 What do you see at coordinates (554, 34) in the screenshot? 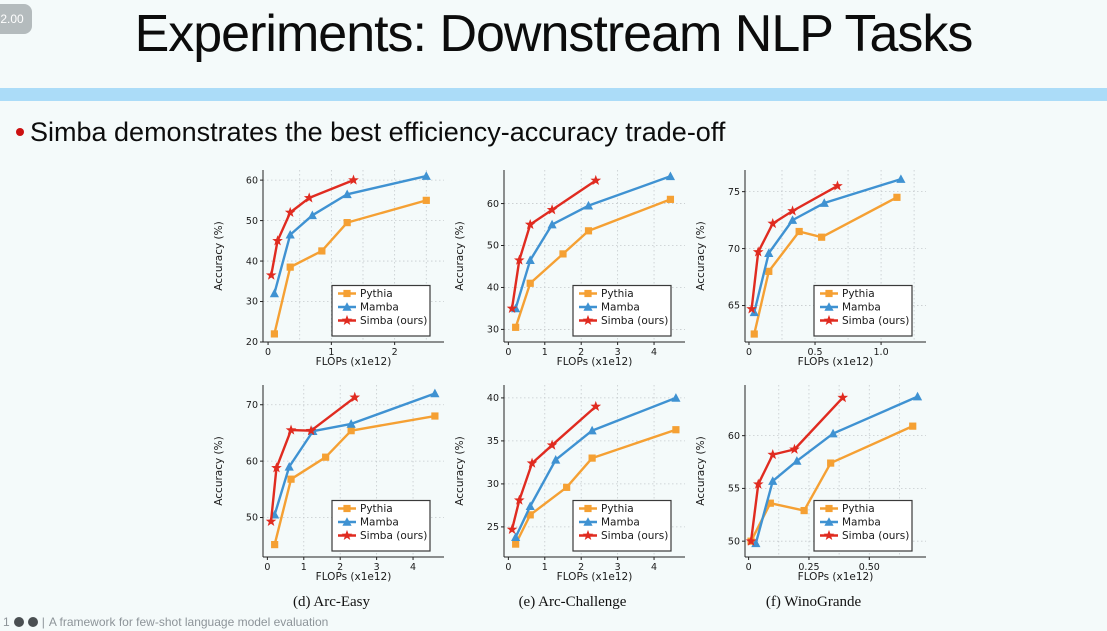
I see `page-title: Experiments: Downstream NLP Tasks` at bounding box center [554, 34].